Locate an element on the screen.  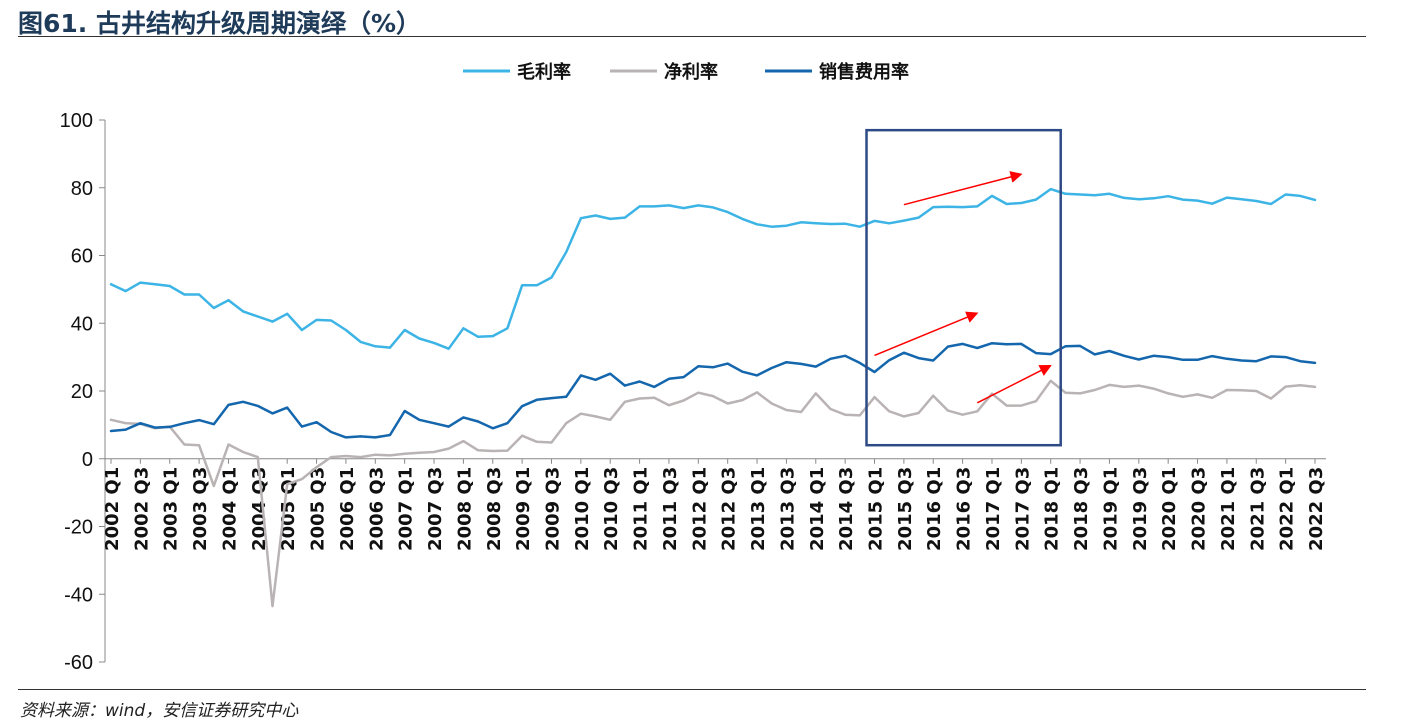
x-tick-label: 2019 Q1 is located at coordinates (1110, 509).